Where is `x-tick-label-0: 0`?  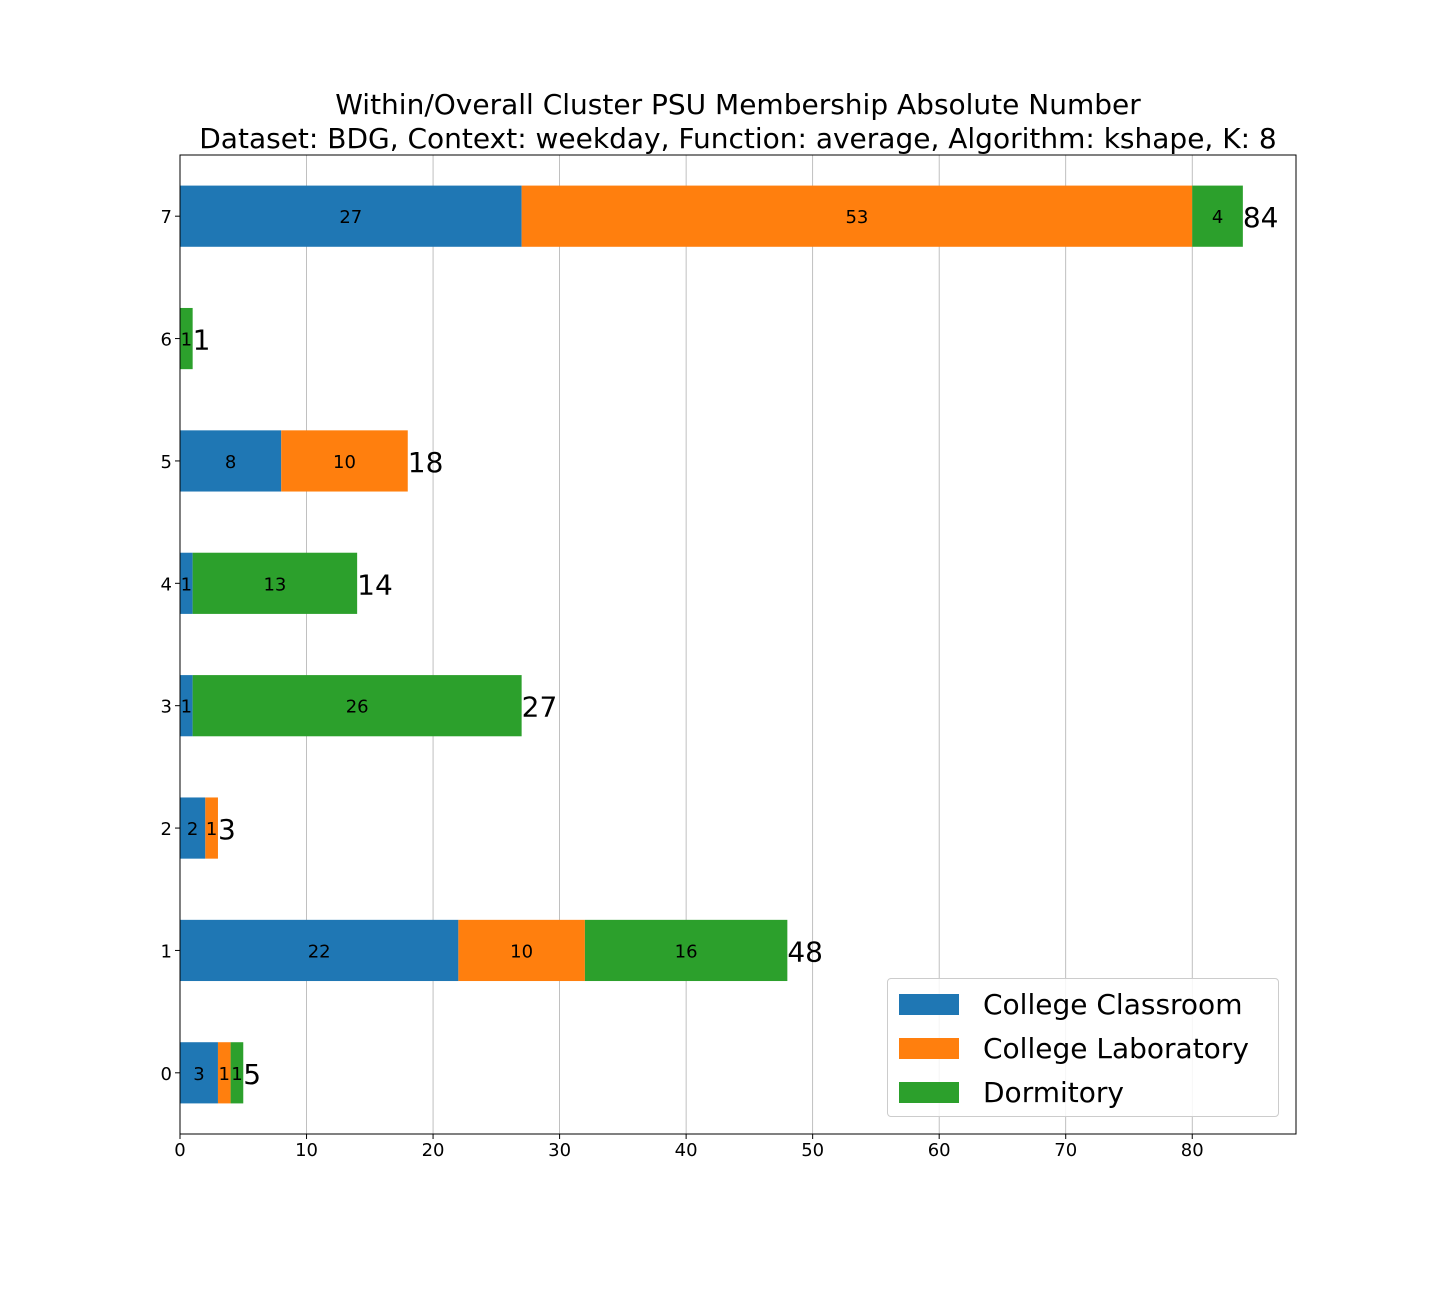 x-tick-label-0: 0 is located at coordinates (179, 1150).